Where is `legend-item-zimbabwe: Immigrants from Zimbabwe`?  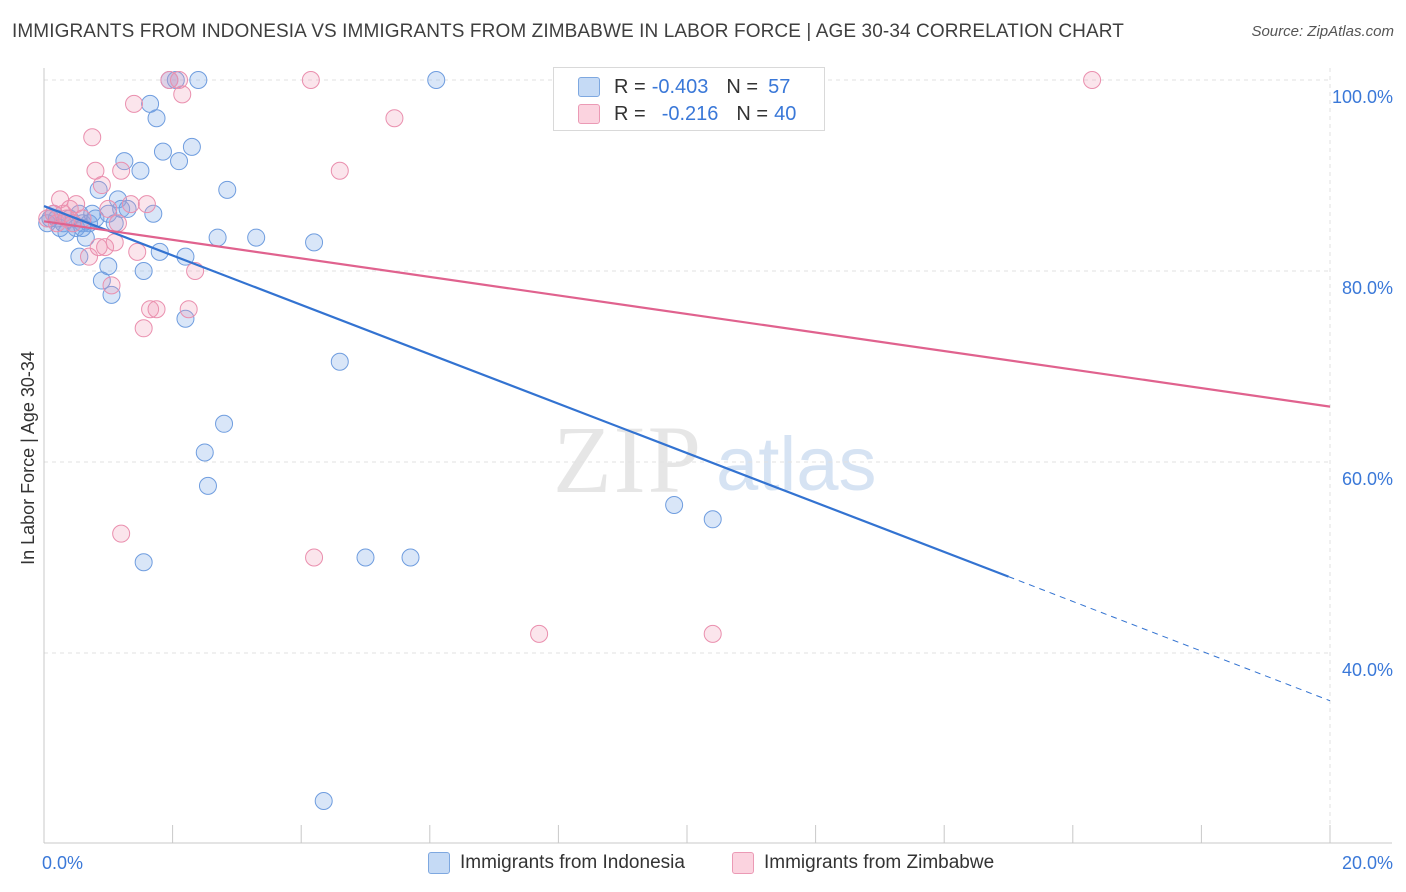 legend-item-zimbabwe: Immigrants from Zimbabwe is located at coordinates (863, 863).